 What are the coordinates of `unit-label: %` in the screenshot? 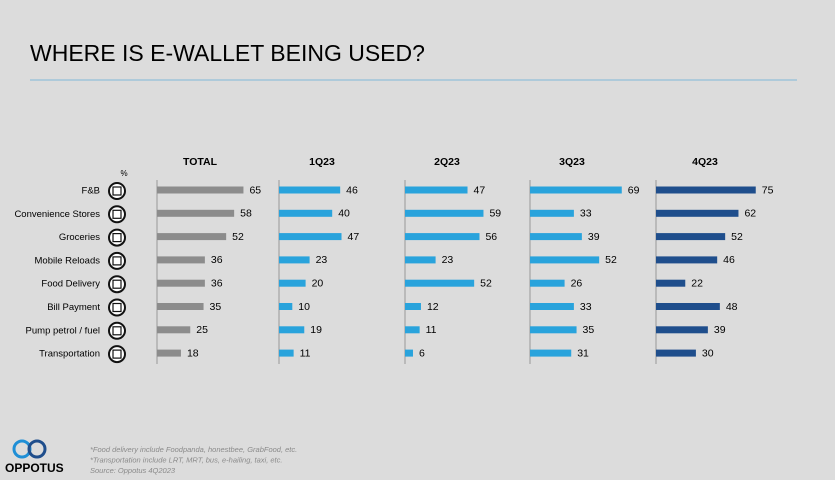 It's located at (123, 173).